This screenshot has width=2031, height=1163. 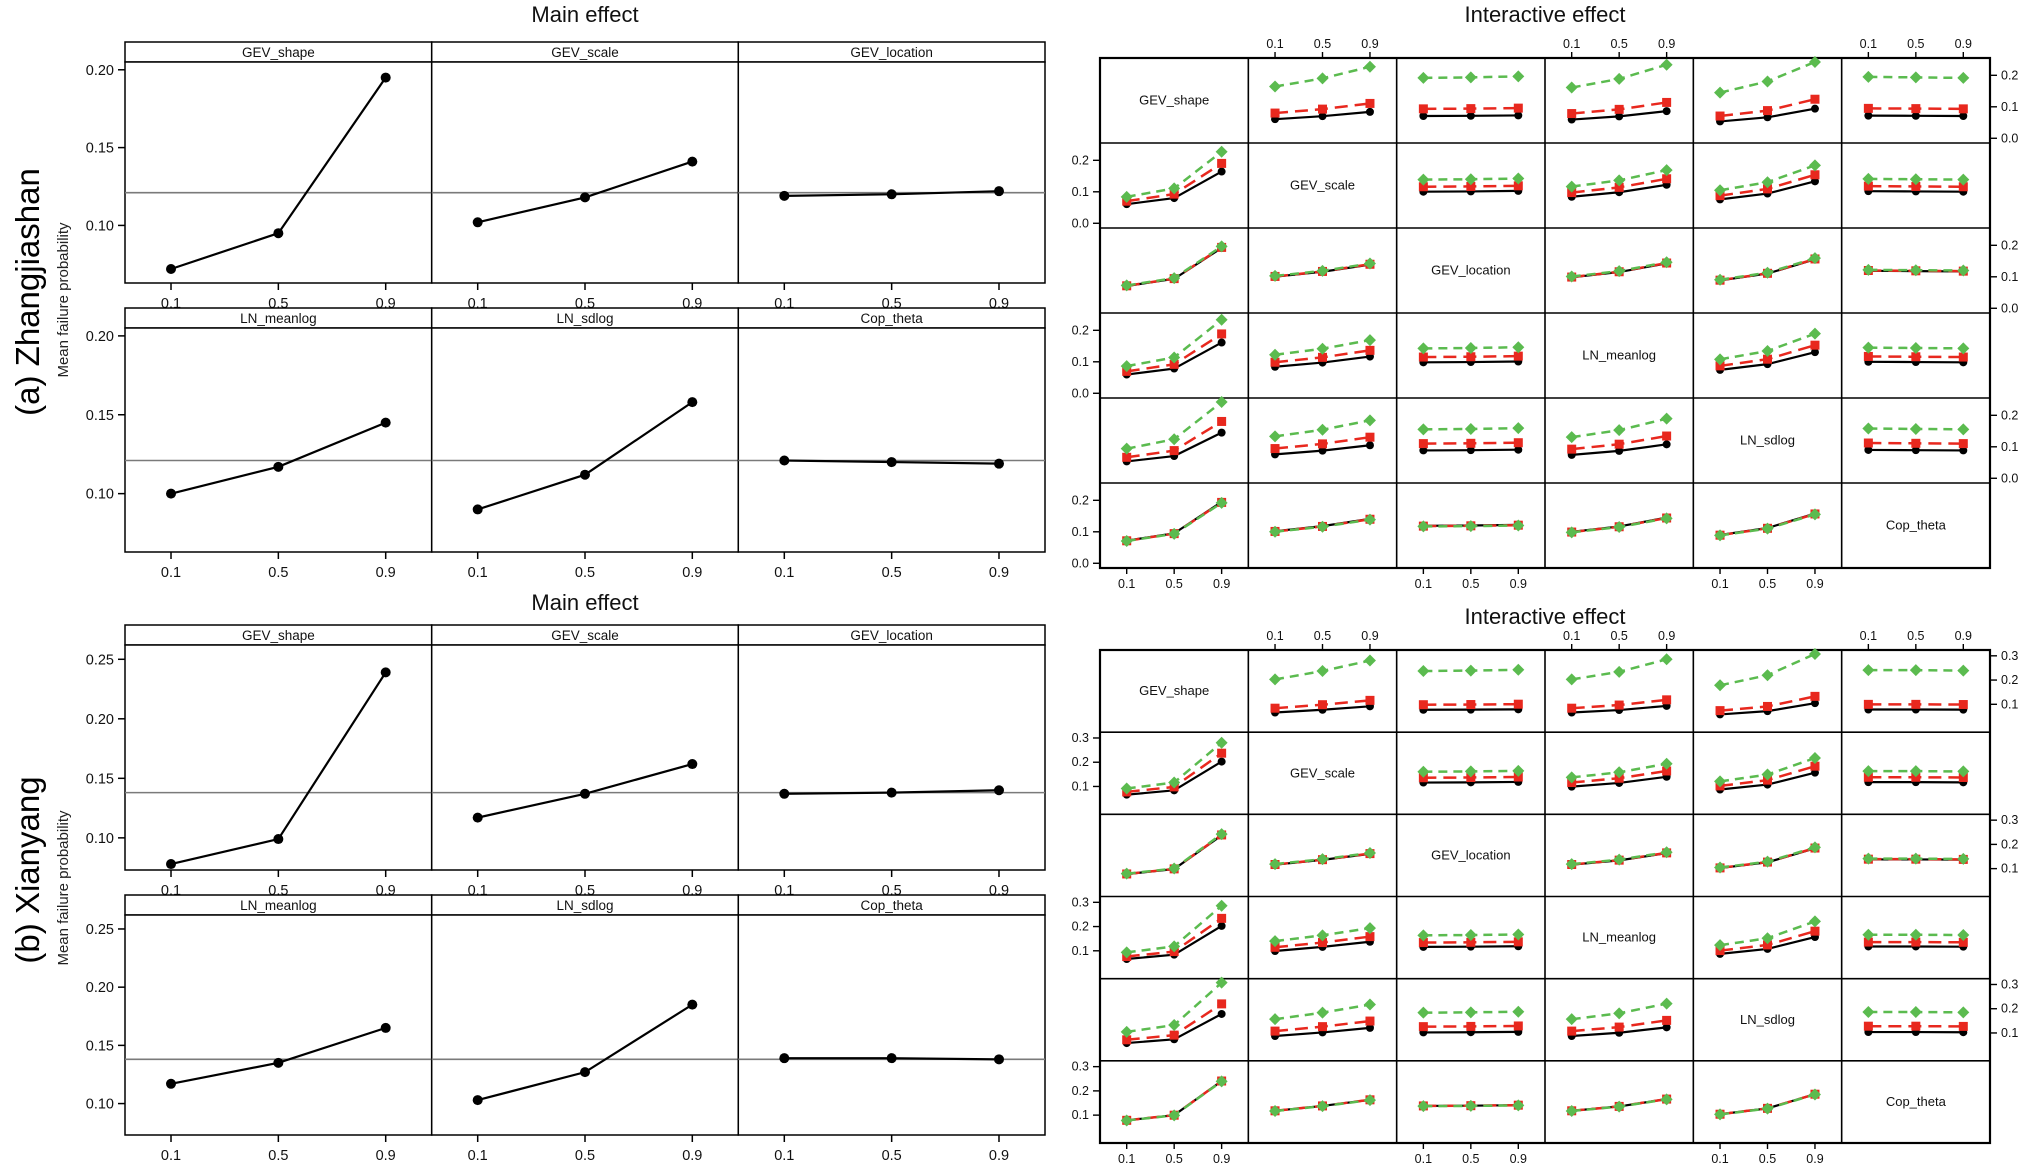 What do you see at coordinates (1767, 936) in the screenshot?
I see `interactive-cell-LN_meanlog-x-LN_sdlog` at bounding box center [1767, 936].